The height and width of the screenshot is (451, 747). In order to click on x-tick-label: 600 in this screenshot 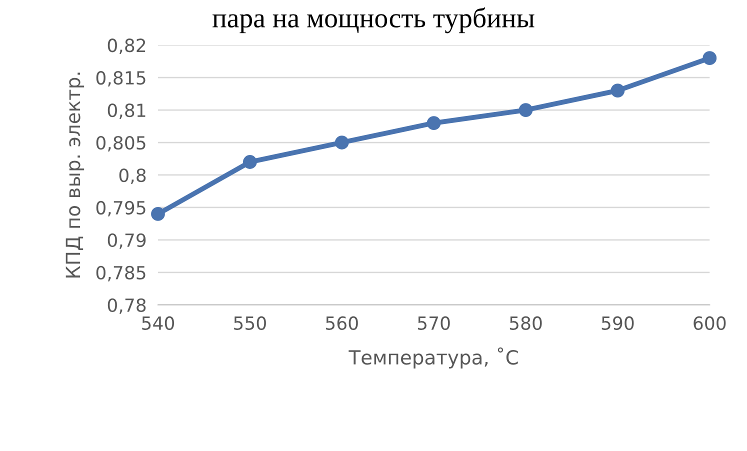, I will do `click(710, 323)`.